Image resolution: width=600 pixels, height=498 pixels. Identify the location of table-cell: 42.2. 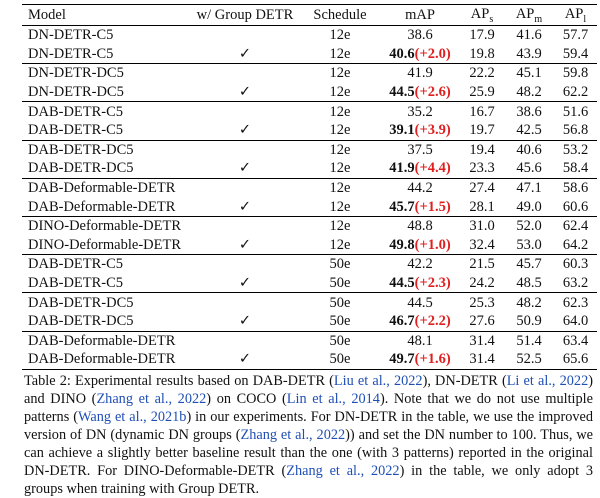
(420, 264).